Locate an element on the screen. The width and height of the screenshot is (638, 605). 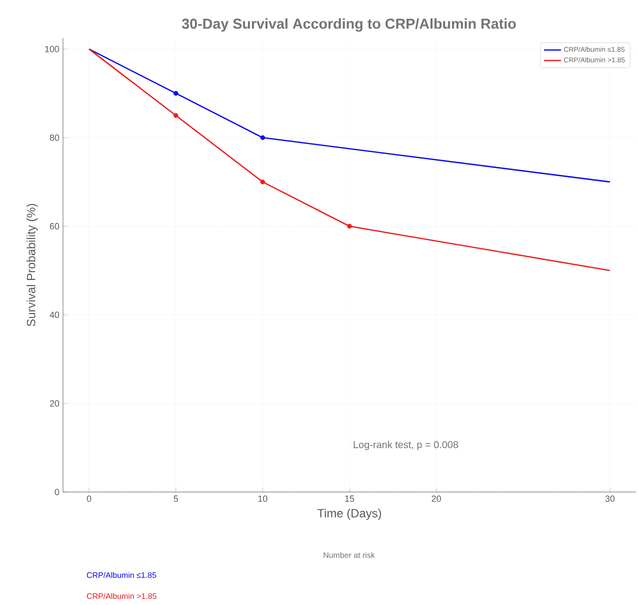
x-tick-label: 15 is located at coordinates (349, 499).